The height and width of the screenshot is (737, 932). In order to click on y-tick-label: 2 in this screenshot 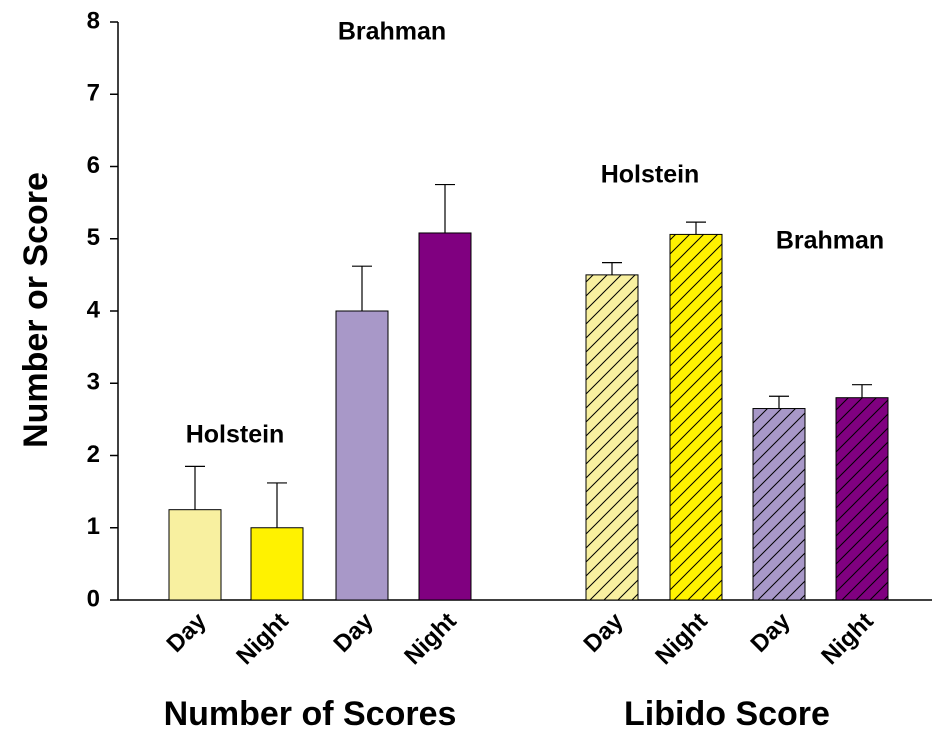, I will do `click(93, 454)`.